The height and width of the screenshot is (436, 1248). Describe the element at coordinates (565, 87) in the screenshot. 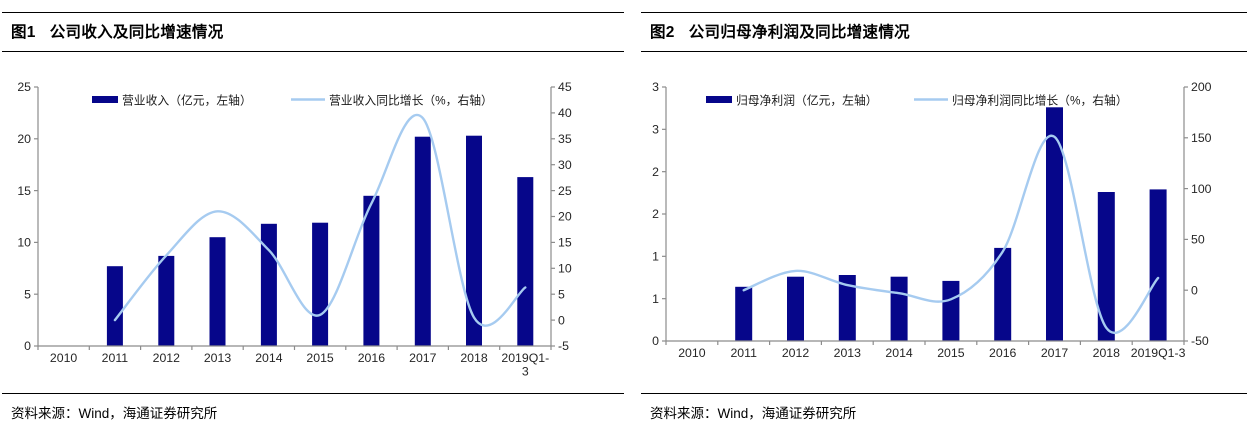

I see `right-axis-label: 45` at that location.